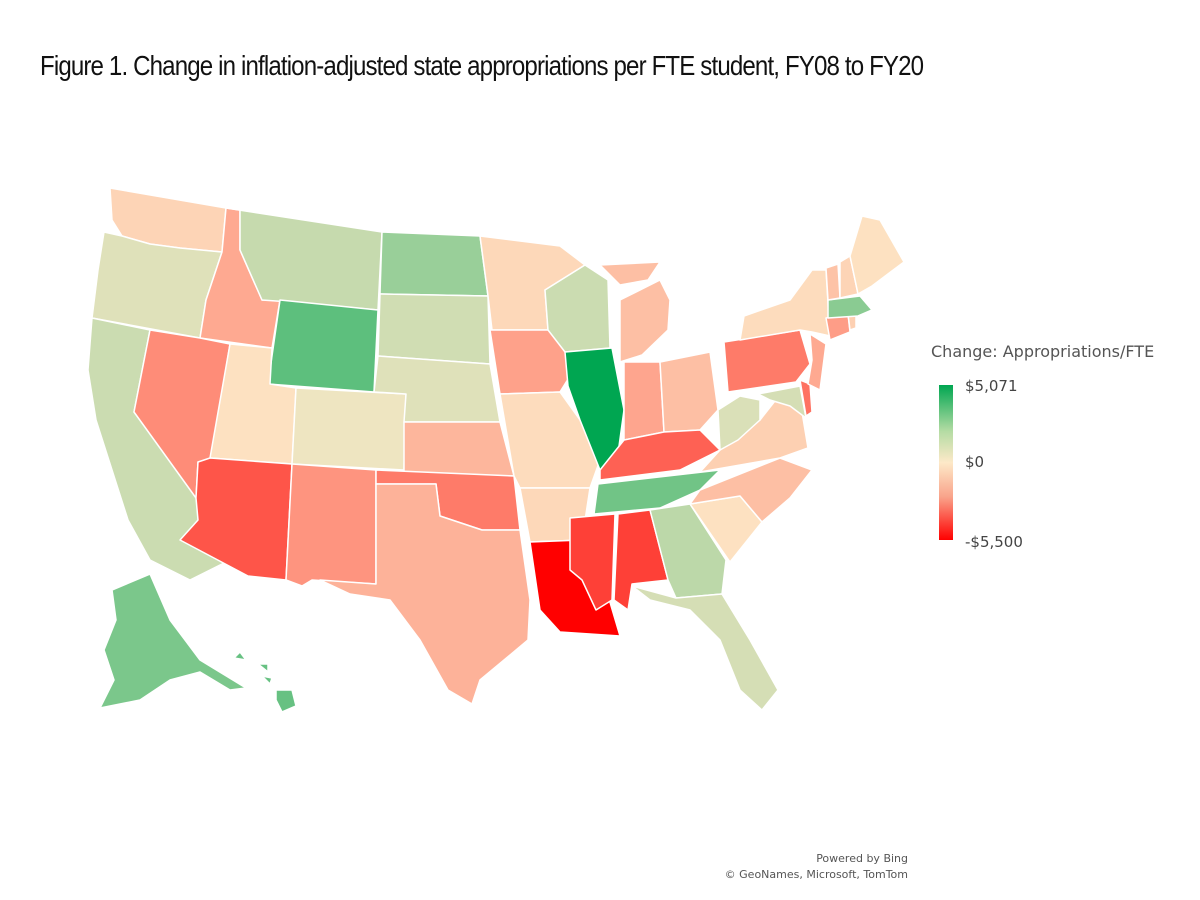 The width and height of the screenshot is (1200, 900). Describe the element at coordinates (816, 874) in the screenshot. I see `attribution-text: © GeoNames, Microsoft, TomTom` at that location.